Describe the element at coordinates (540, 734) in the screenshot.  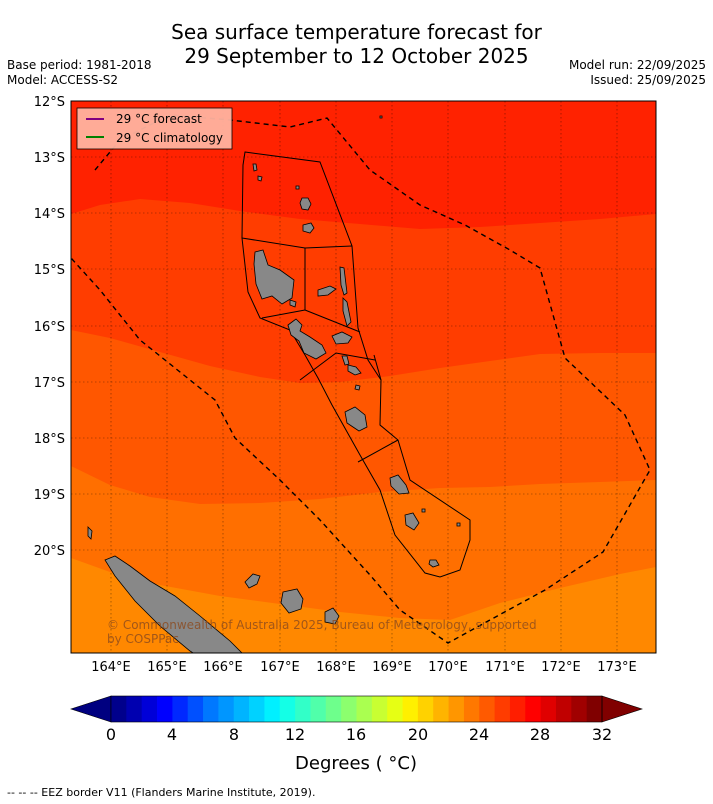
I see `colorbar-tick: 28` at that location.